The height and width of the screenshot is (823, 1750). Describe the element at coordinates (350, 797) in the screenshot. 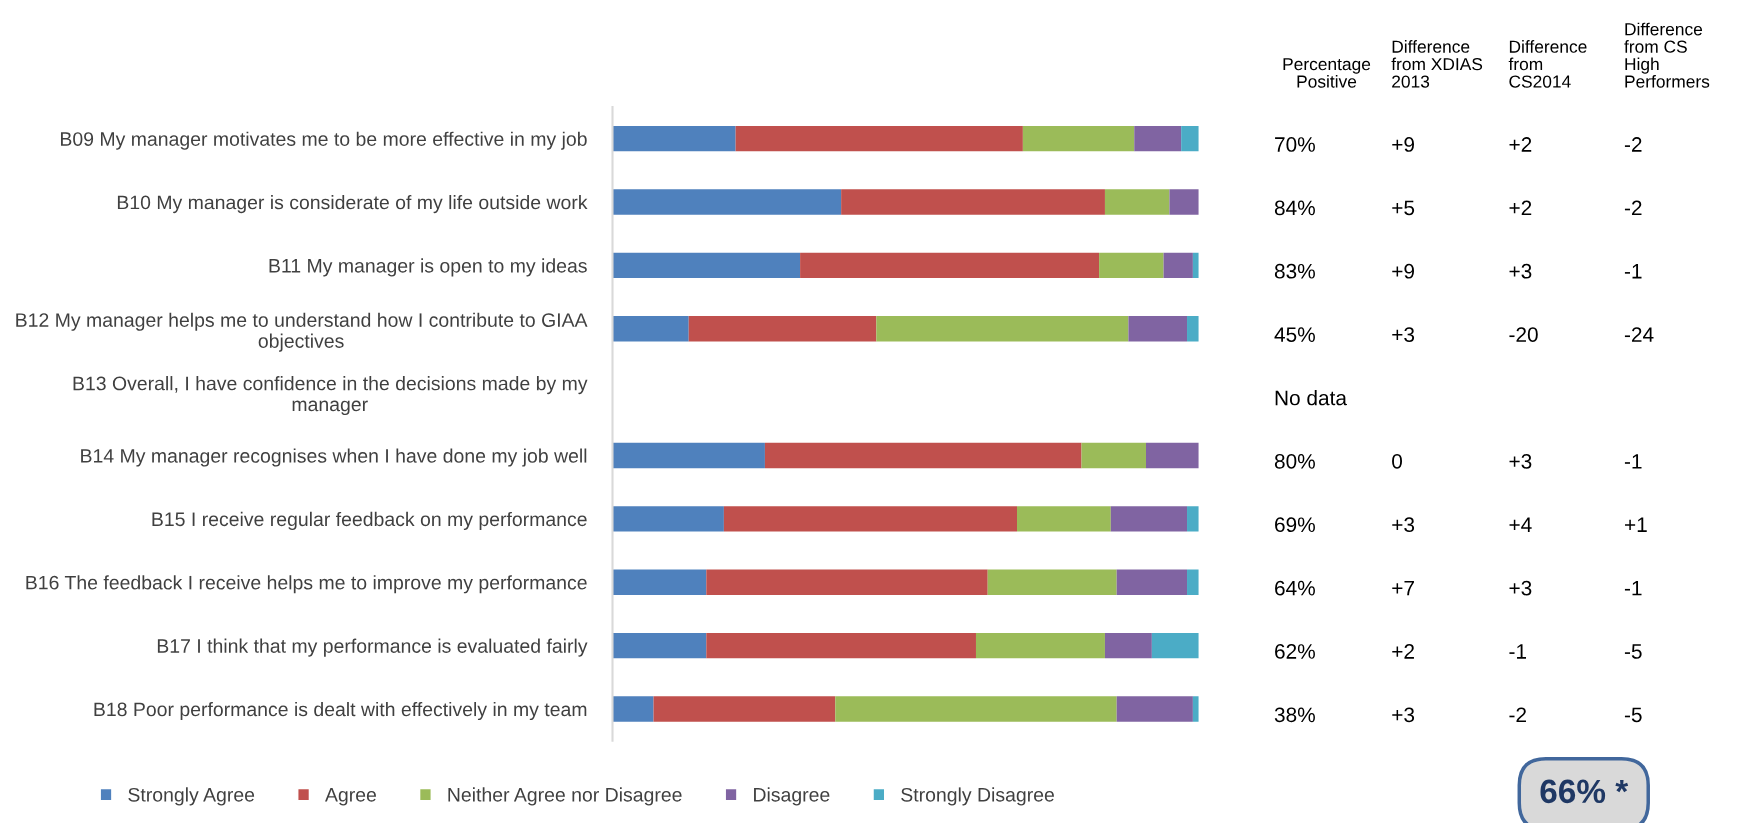

I see `legend-label: Agree` at that location.